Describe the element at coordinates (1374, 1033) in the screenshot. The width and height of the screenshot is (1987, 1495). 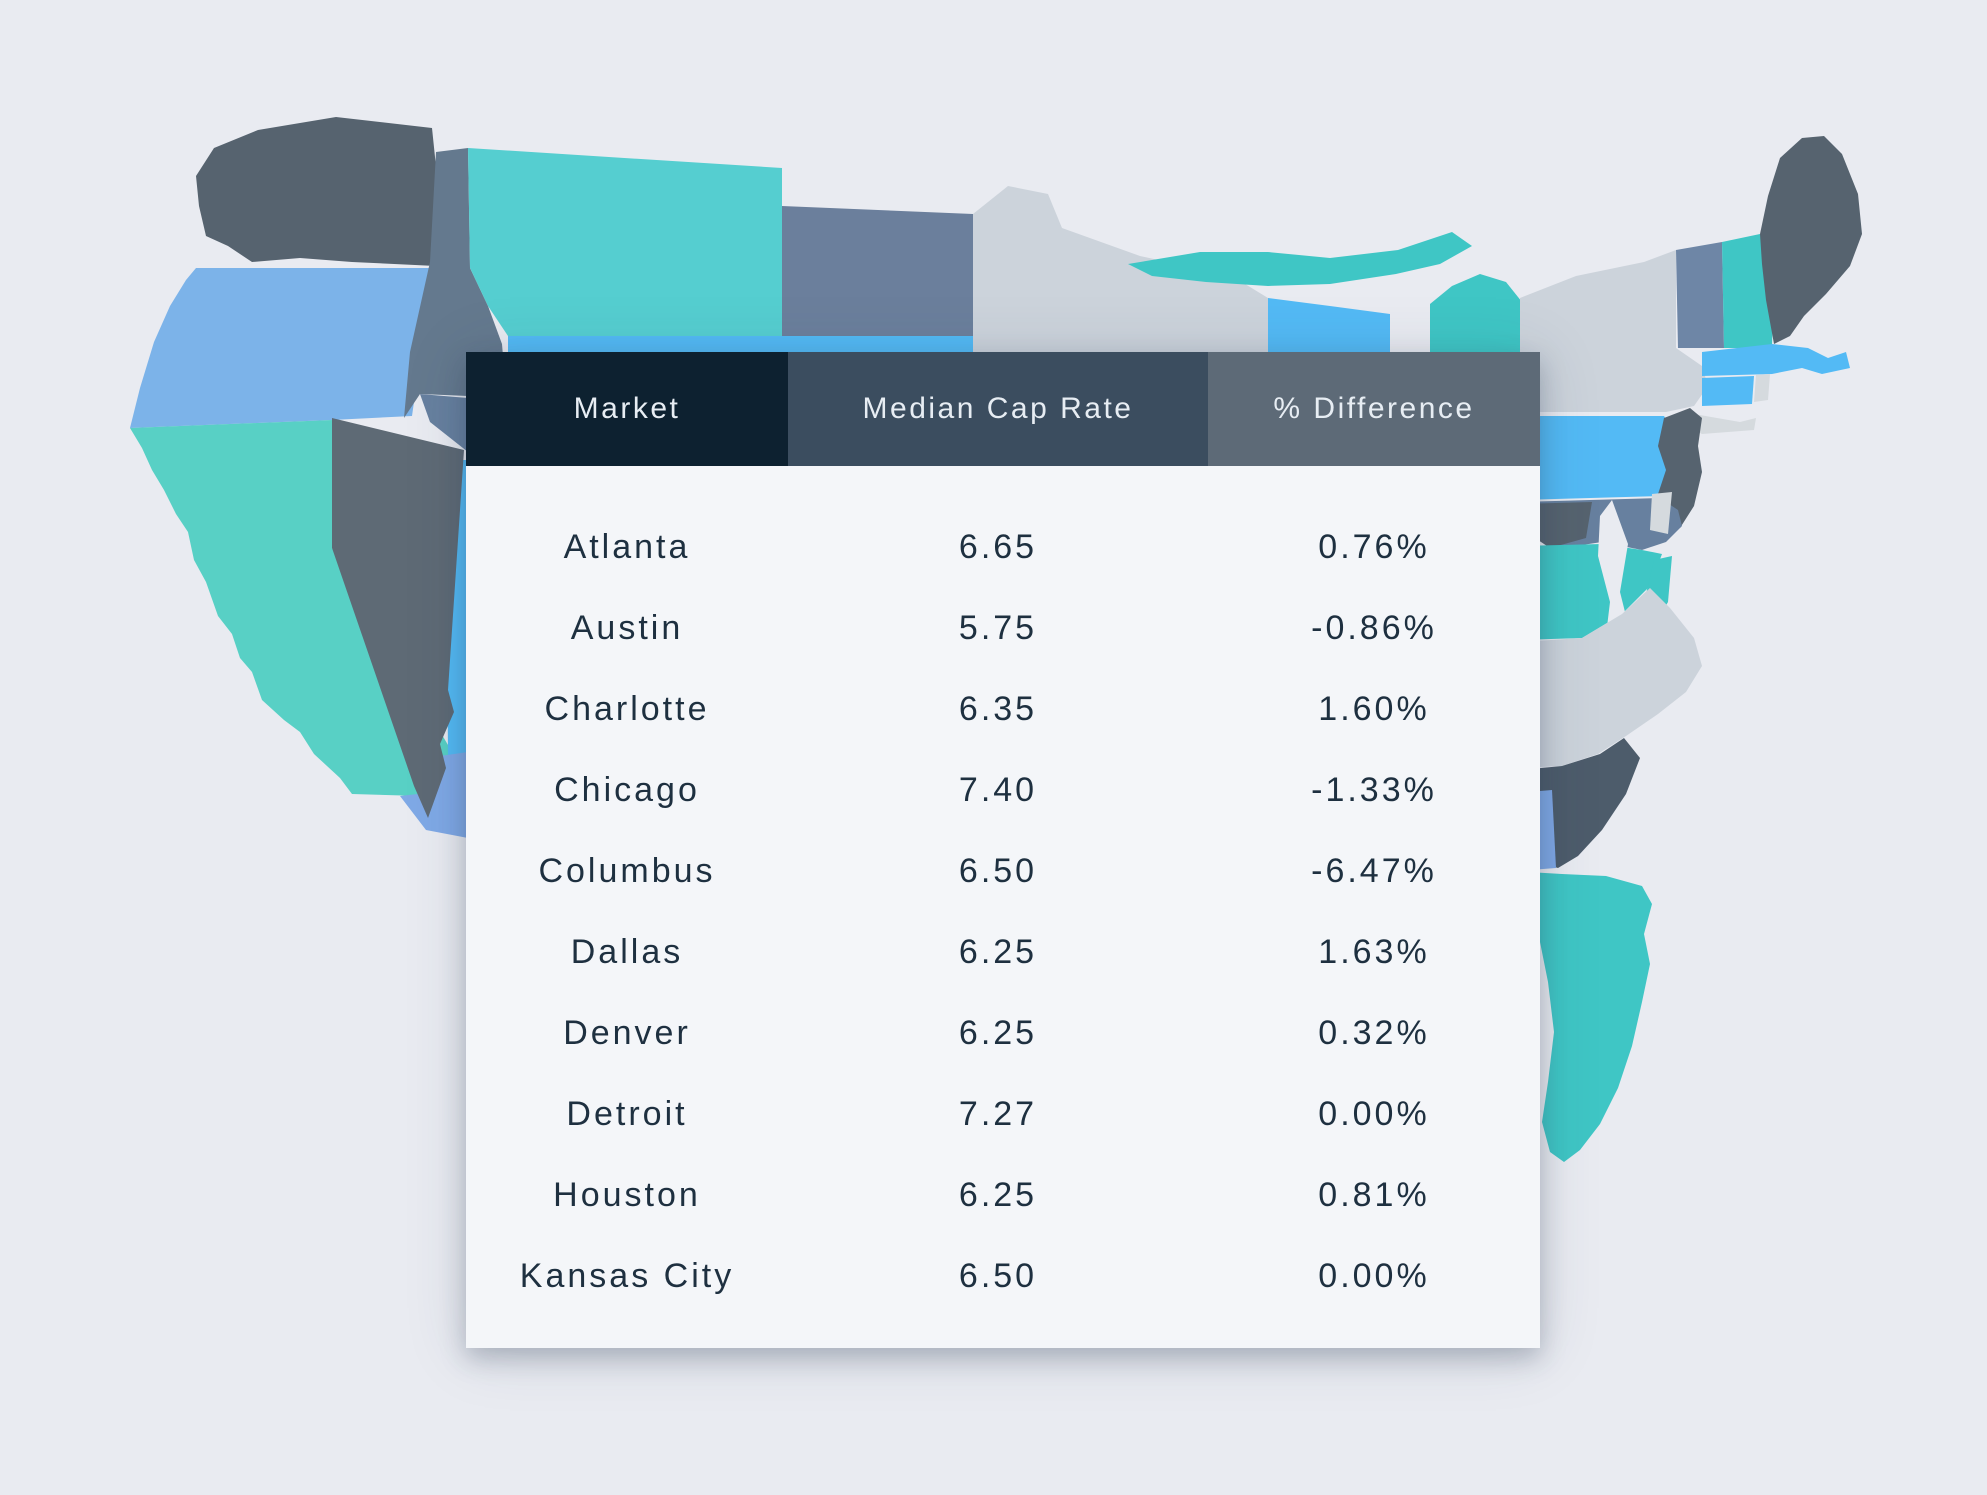
I see `pct-difference-cell: 0.32%` at that location.